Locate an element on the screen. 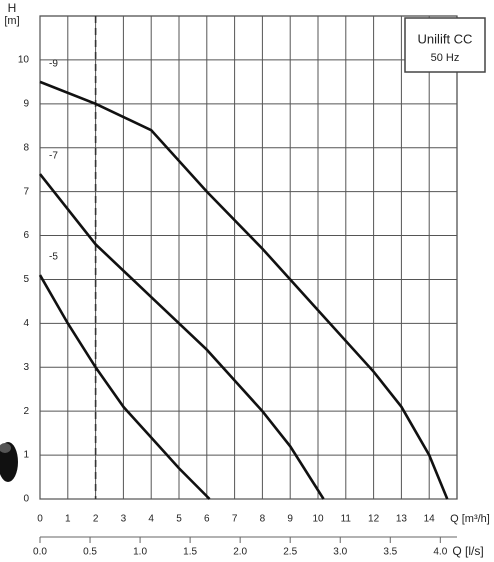 The height and width of the screenshot is (562, 494). x-tick-label: 1 is located at coordinates (68, 519).